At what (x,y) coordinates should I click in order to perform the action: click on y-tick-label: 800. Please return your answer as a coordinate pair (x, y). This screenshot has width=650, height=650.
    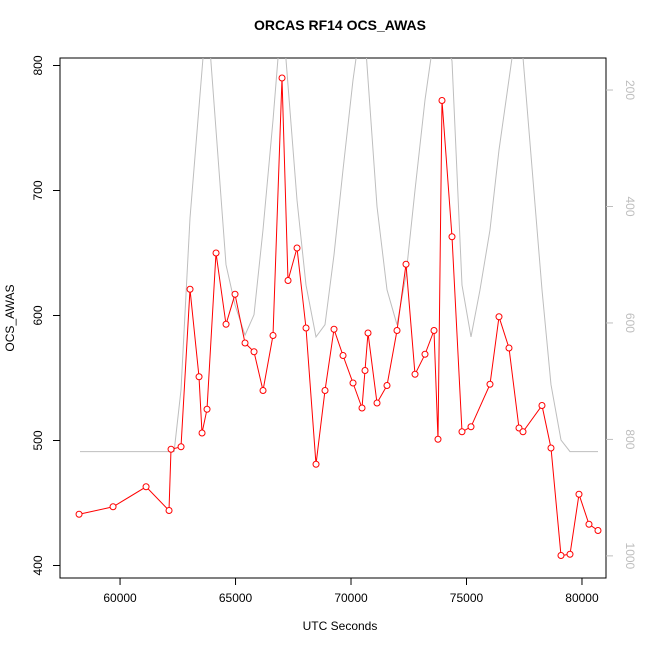
    Looking at the image, I should click on (38, 65).